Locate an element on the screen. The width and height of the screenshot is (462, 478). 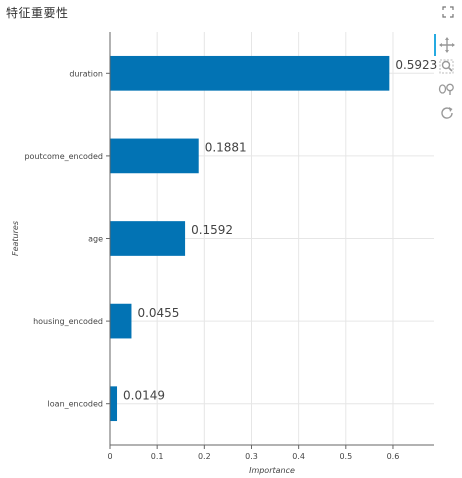
y-tick-label-housing_encoded: housing_encoded is located at coordinates (68, 321).